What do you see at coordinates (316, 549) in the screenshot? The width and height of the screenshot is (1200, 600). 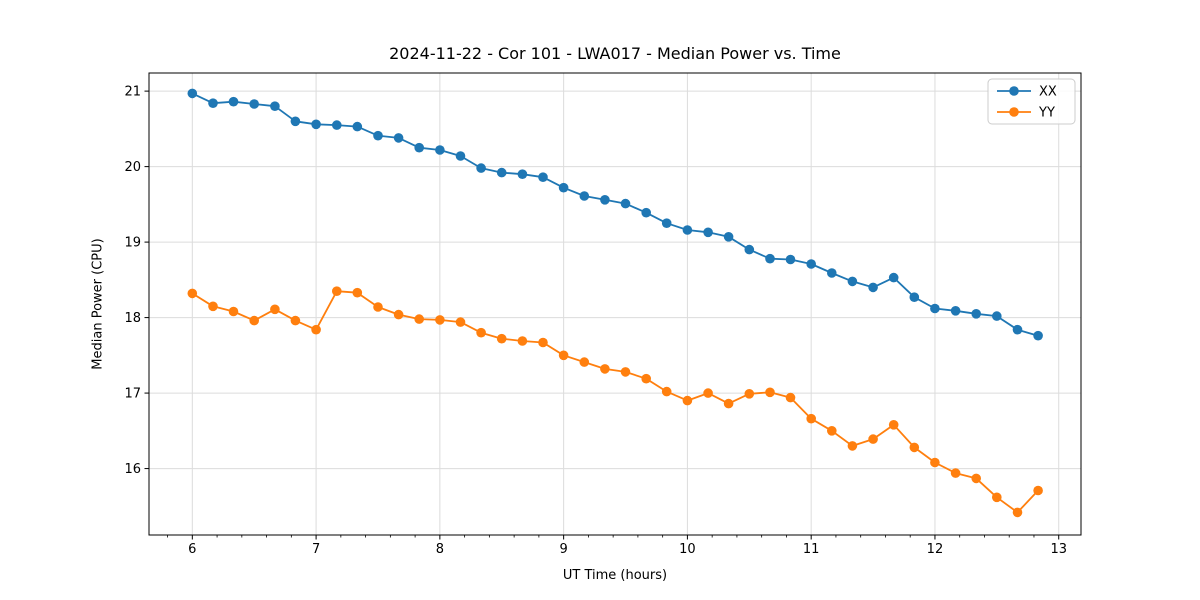 I see `x-tick-label: 7` at bounding box center [316, 549].